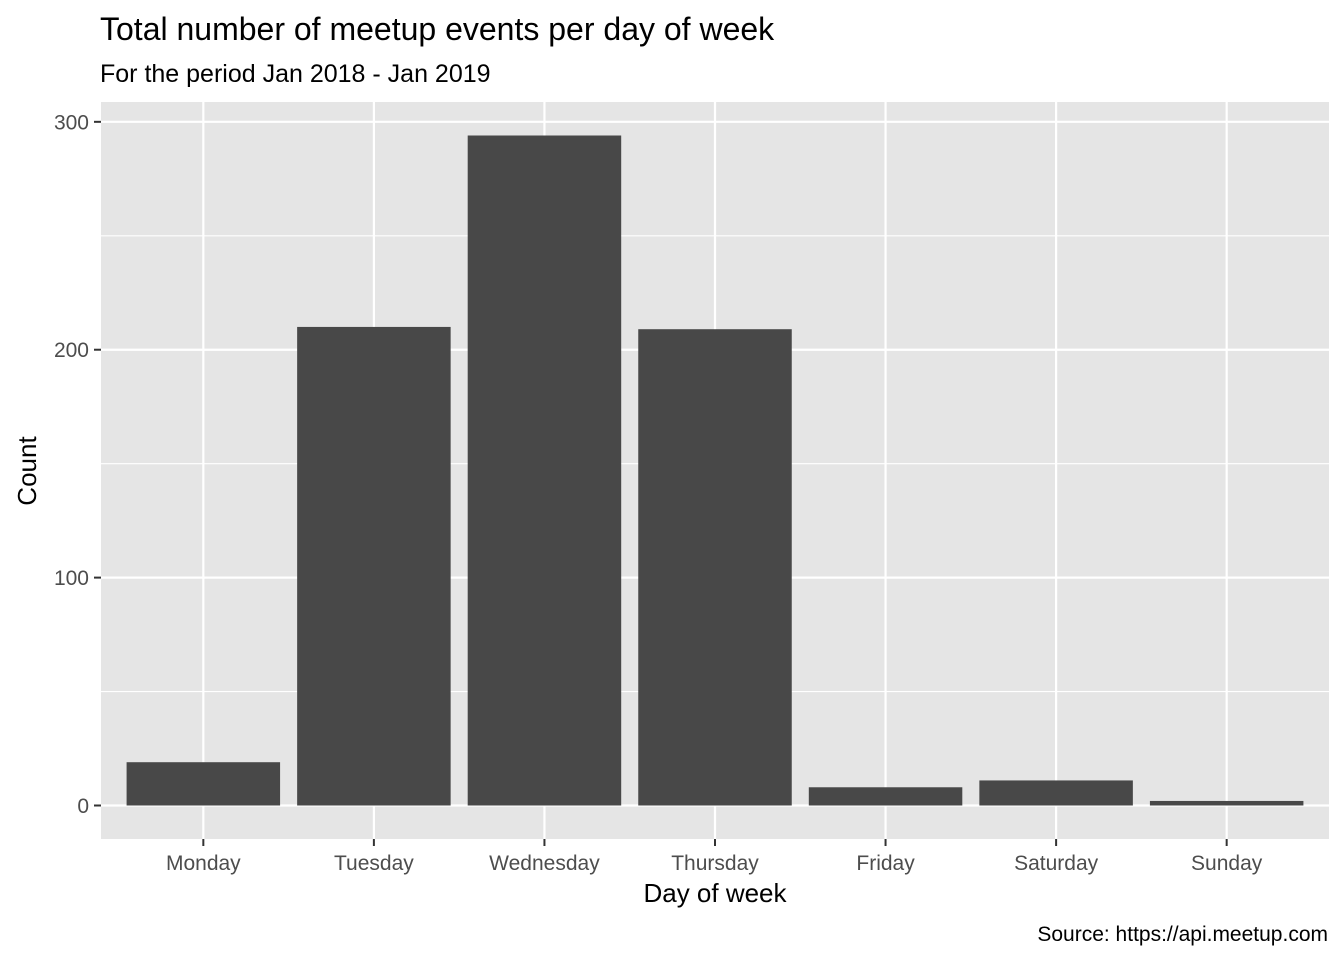 The width and height of the screenshot is (1344, 960). Describe the element at coordinates (77, 464) in the screenshot. I see `y-axis: 0 100 200 300` at that location.